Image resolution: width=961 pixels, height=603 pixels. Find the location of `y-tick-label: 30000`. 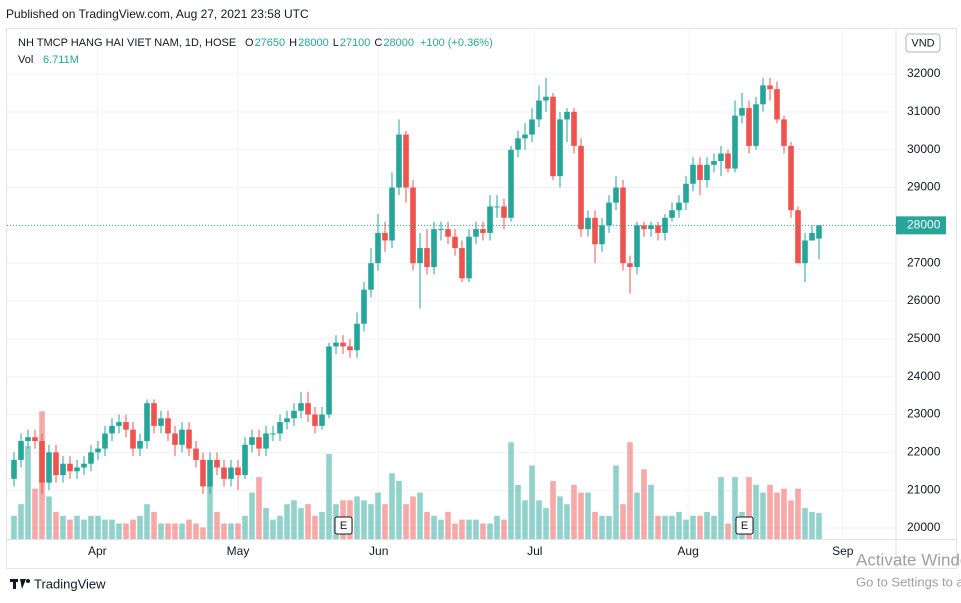

y-tick-label: 30000 is located at coordinates (924, 149).